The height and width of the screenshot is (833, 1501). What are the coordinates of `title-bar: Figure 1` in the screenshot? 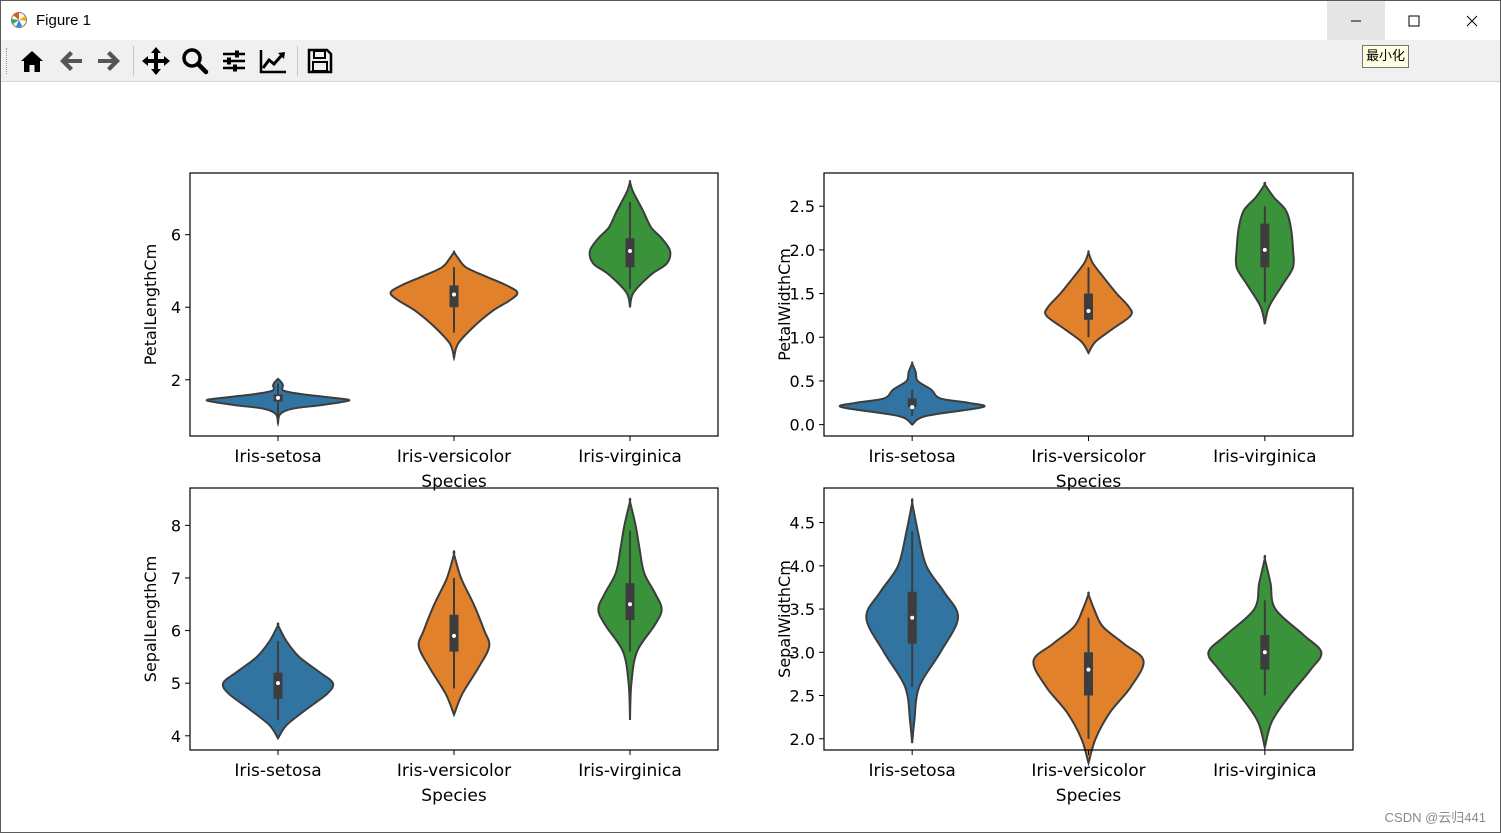 It's located at (750, 20).